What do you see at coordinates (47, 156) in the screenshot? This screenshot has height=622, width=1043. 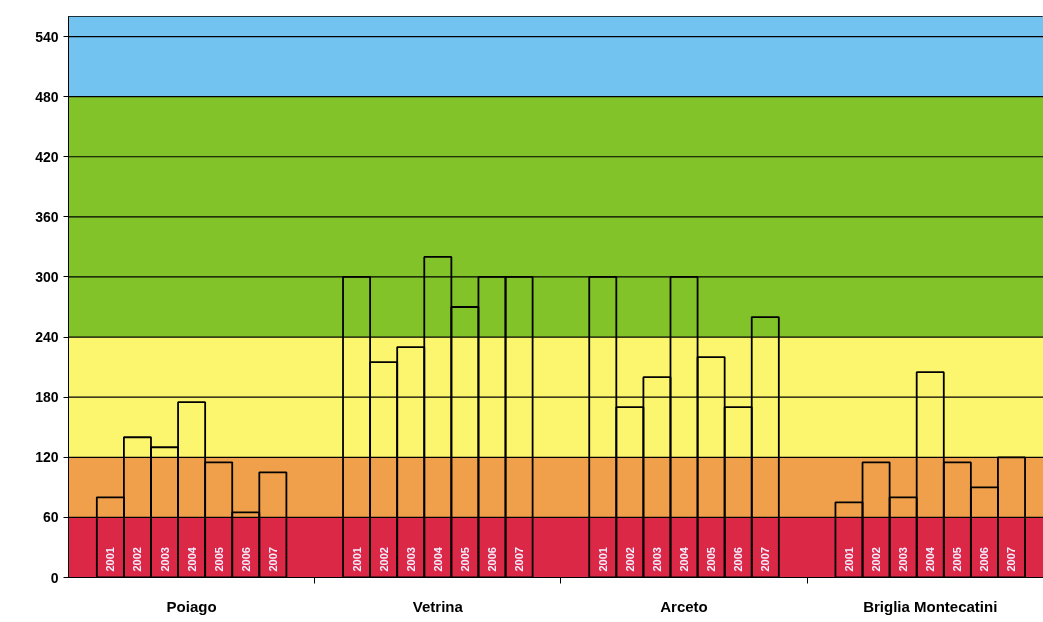 I see `y-tick-label: 420` at bounding box center [47, 156].